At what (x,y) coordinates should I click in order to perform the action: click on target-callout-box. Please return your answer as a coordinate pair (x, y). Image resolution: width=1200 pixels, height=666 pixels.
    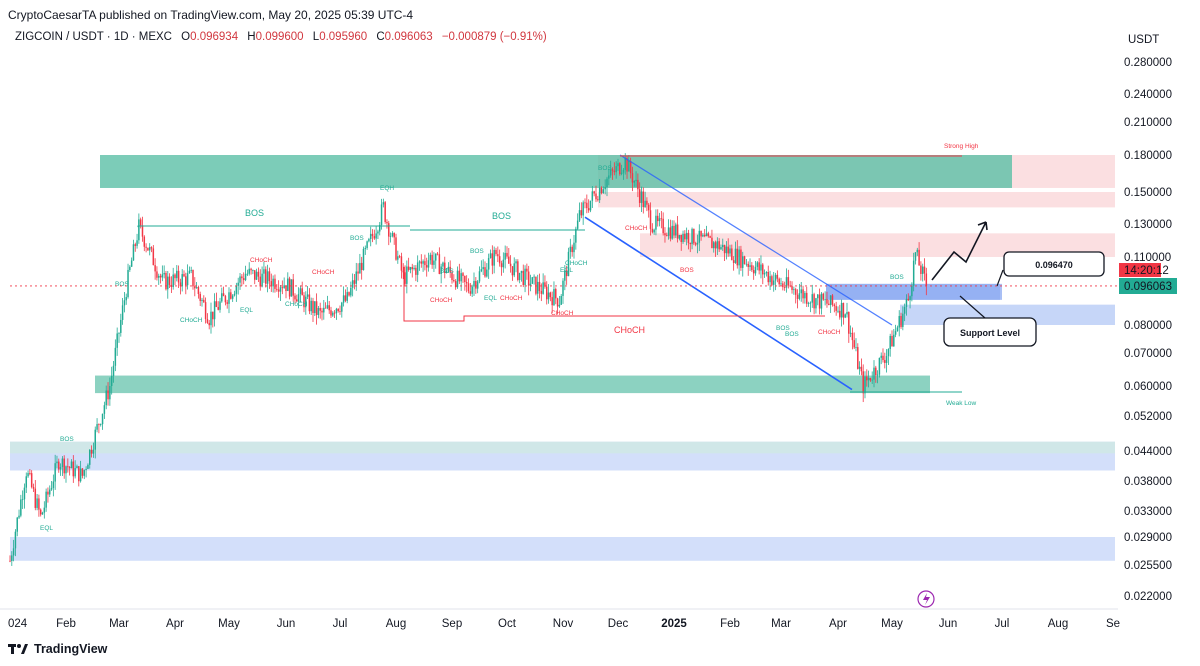
    Looking at the image, I should click on (1054, 264).